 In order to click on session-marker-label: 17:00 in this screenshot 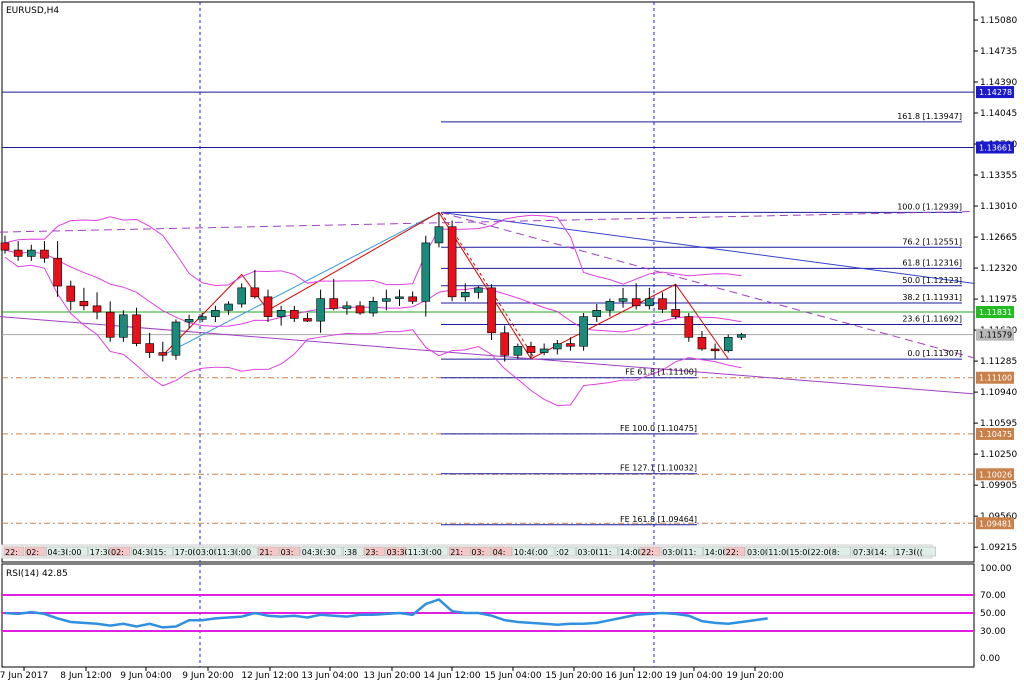, I will do `click(186, 552)`.